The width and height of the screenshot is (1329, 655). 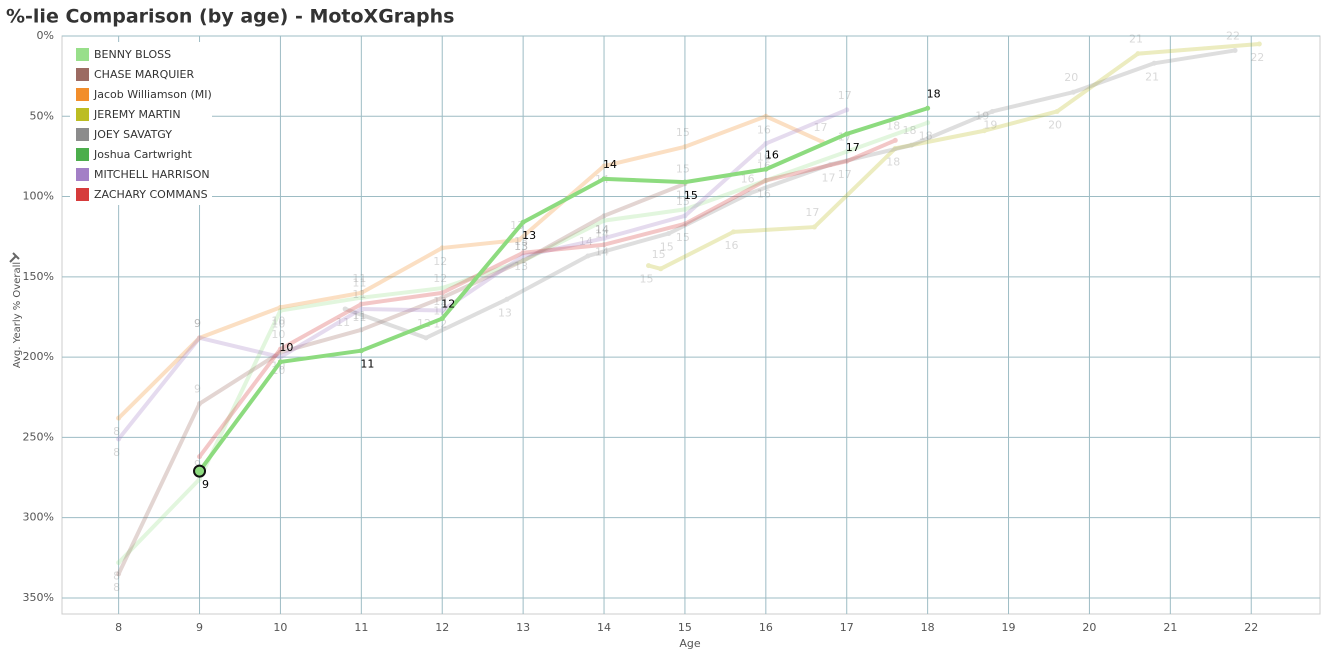 I want to click on y-tick-label: 50%, so click(x=42, y=115).